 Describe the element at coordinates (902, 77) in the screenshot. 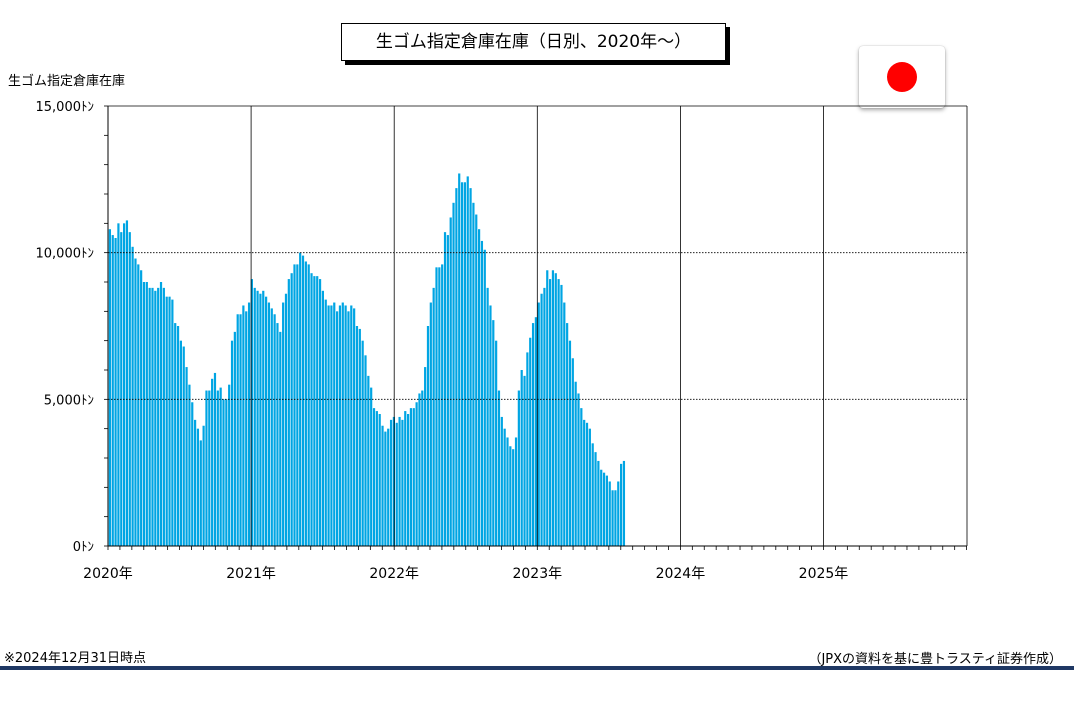

I see `flag-red-circle` at that location.